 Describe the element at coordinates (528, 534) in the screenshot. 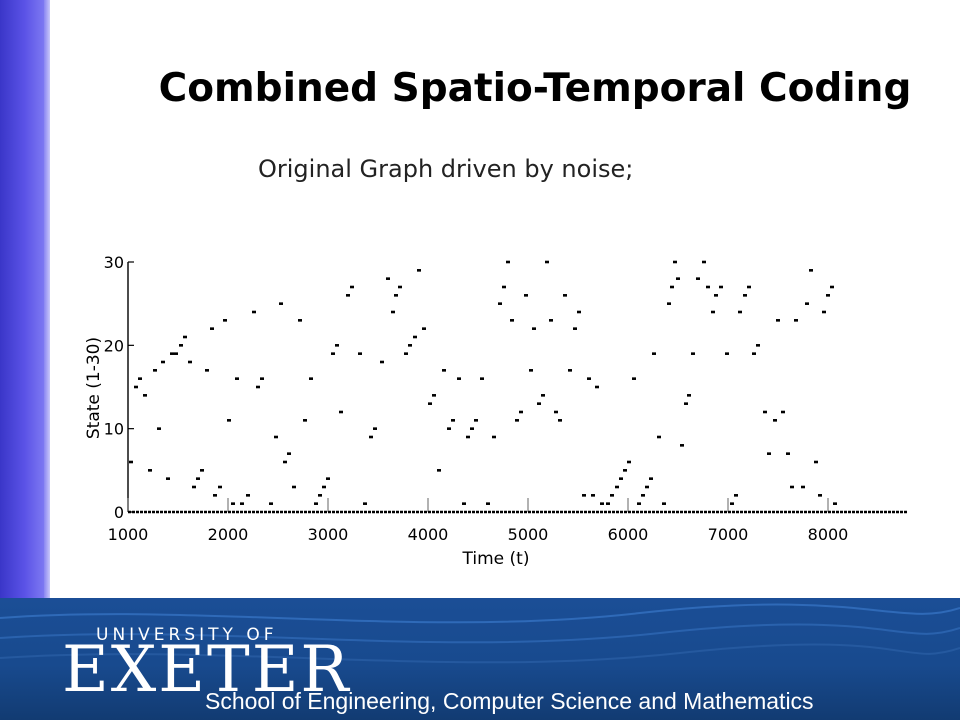

I see `x-tick-label: 5000` at that location.